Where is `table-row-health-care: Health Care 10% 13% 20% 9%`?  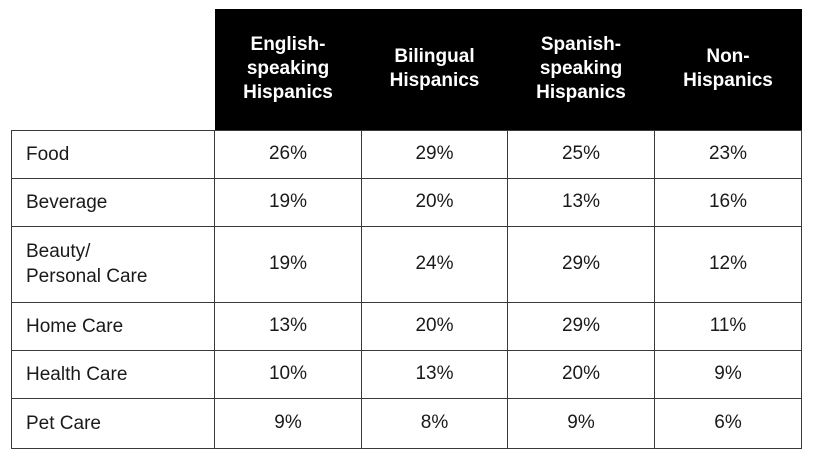
table-row-health-care: Health Care 10% 13% 20% 9% is located at coordinates (406, 374).